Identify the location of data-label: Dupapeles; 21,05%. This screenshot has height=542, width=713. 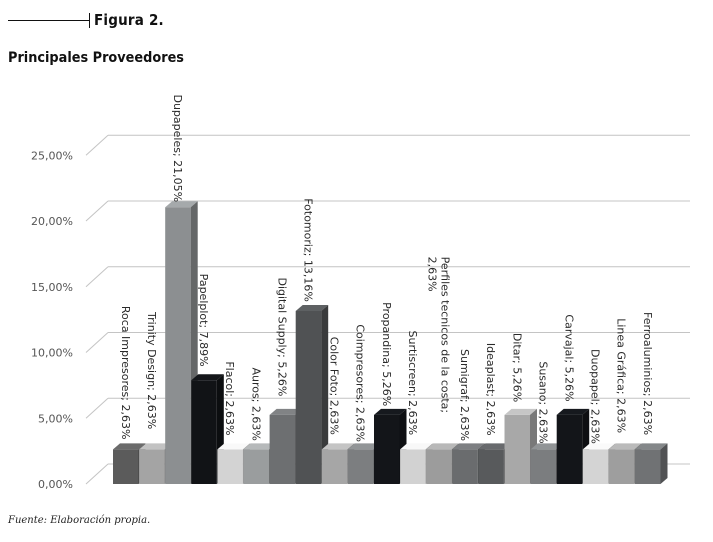
(177, 148).